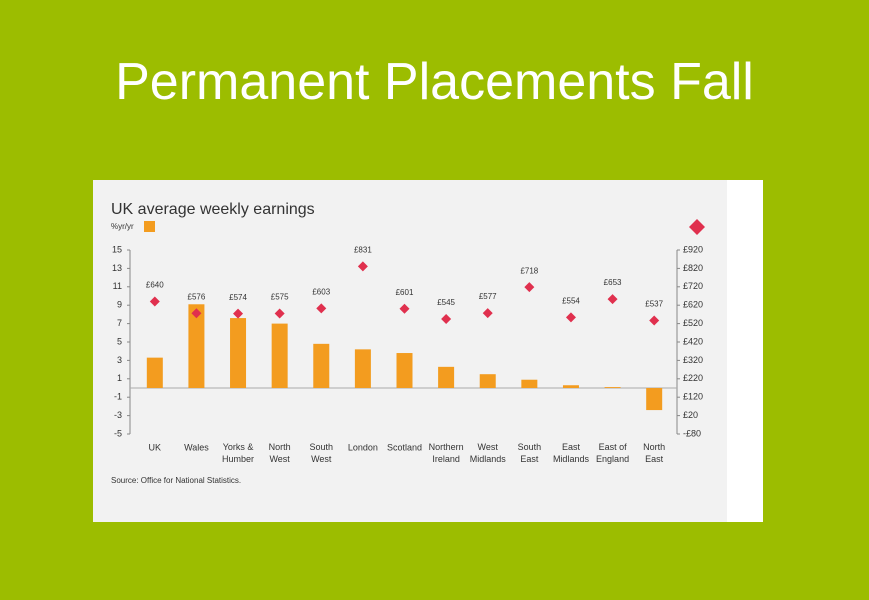 The height and width of the screenshot is (600, 869). Describe the element at coordinates (405, 292) in the screenshot. I see `value-label: £601` at that location.